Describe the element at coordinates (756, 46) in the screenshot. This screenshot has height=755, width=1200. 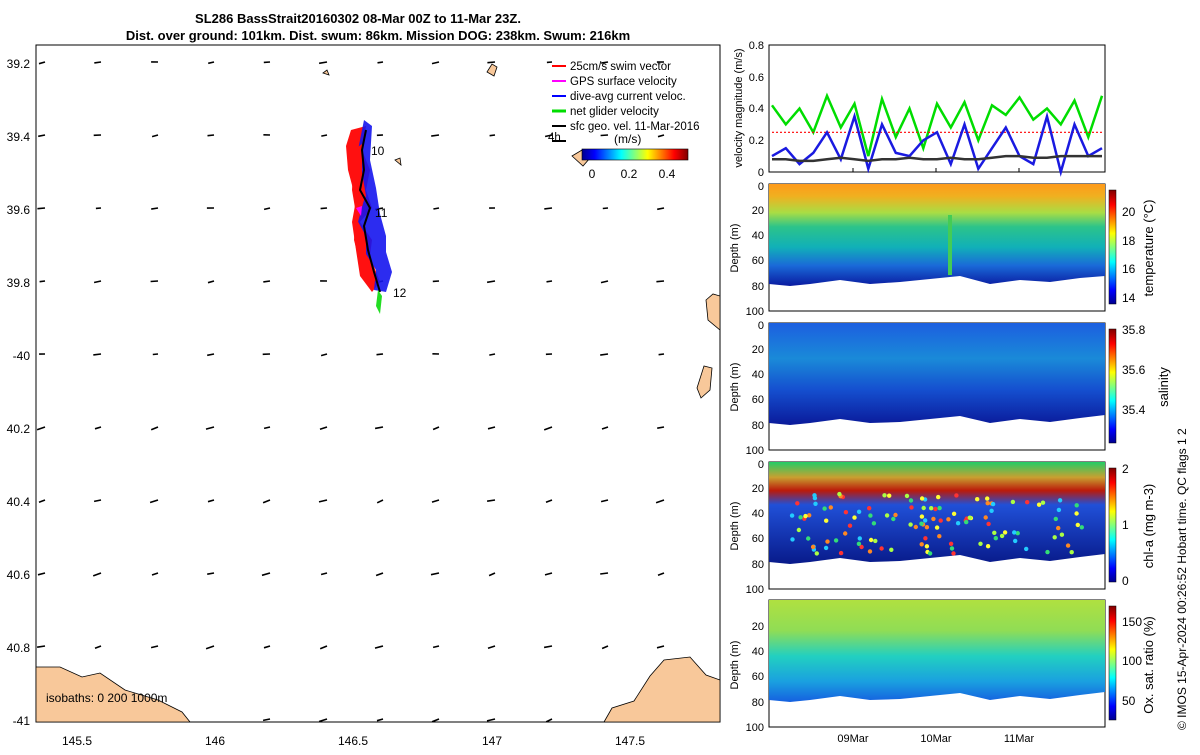
I see `vel-ytick-4: 0.8` at that location.